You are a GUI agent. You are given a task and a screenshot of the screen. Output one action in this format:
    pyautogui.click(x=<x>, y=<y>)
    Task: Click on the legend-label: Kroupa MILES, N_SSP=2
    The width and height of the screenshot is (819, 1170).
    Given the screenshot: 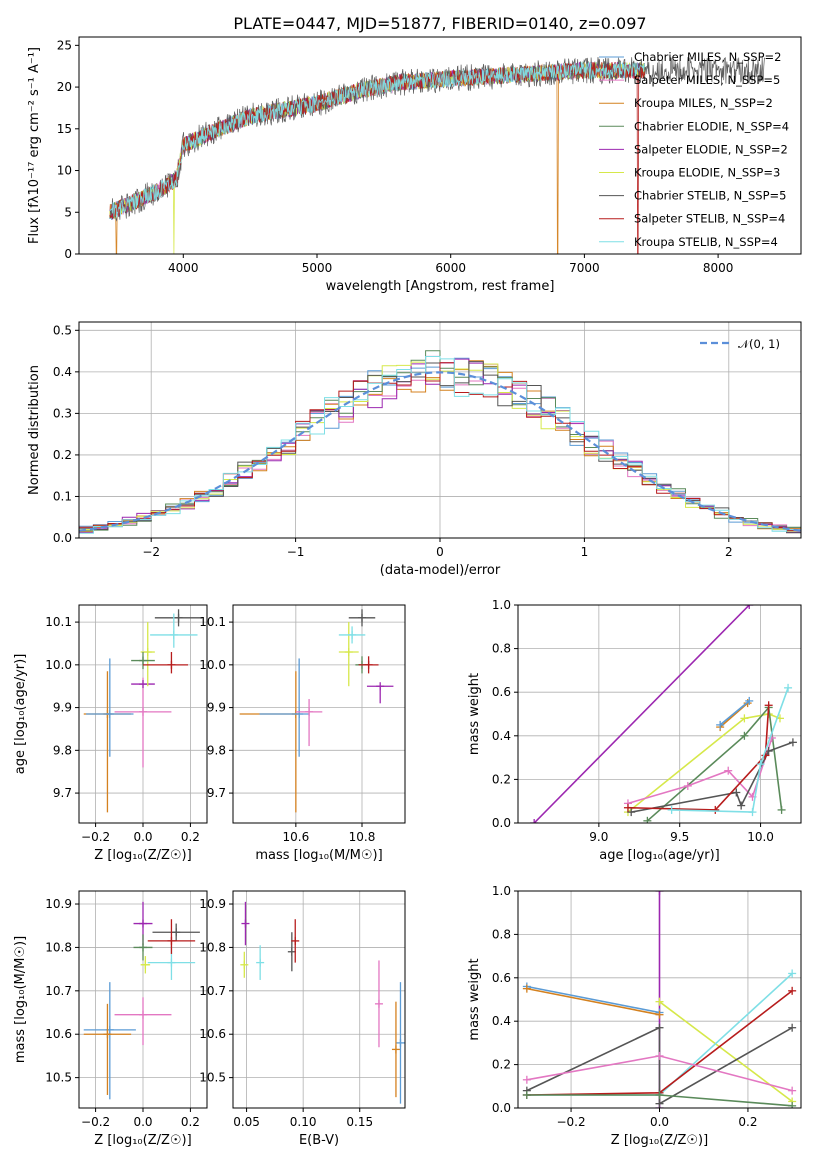 What is the action you would take?
    pyautogui.click(x=703, y=103)
    